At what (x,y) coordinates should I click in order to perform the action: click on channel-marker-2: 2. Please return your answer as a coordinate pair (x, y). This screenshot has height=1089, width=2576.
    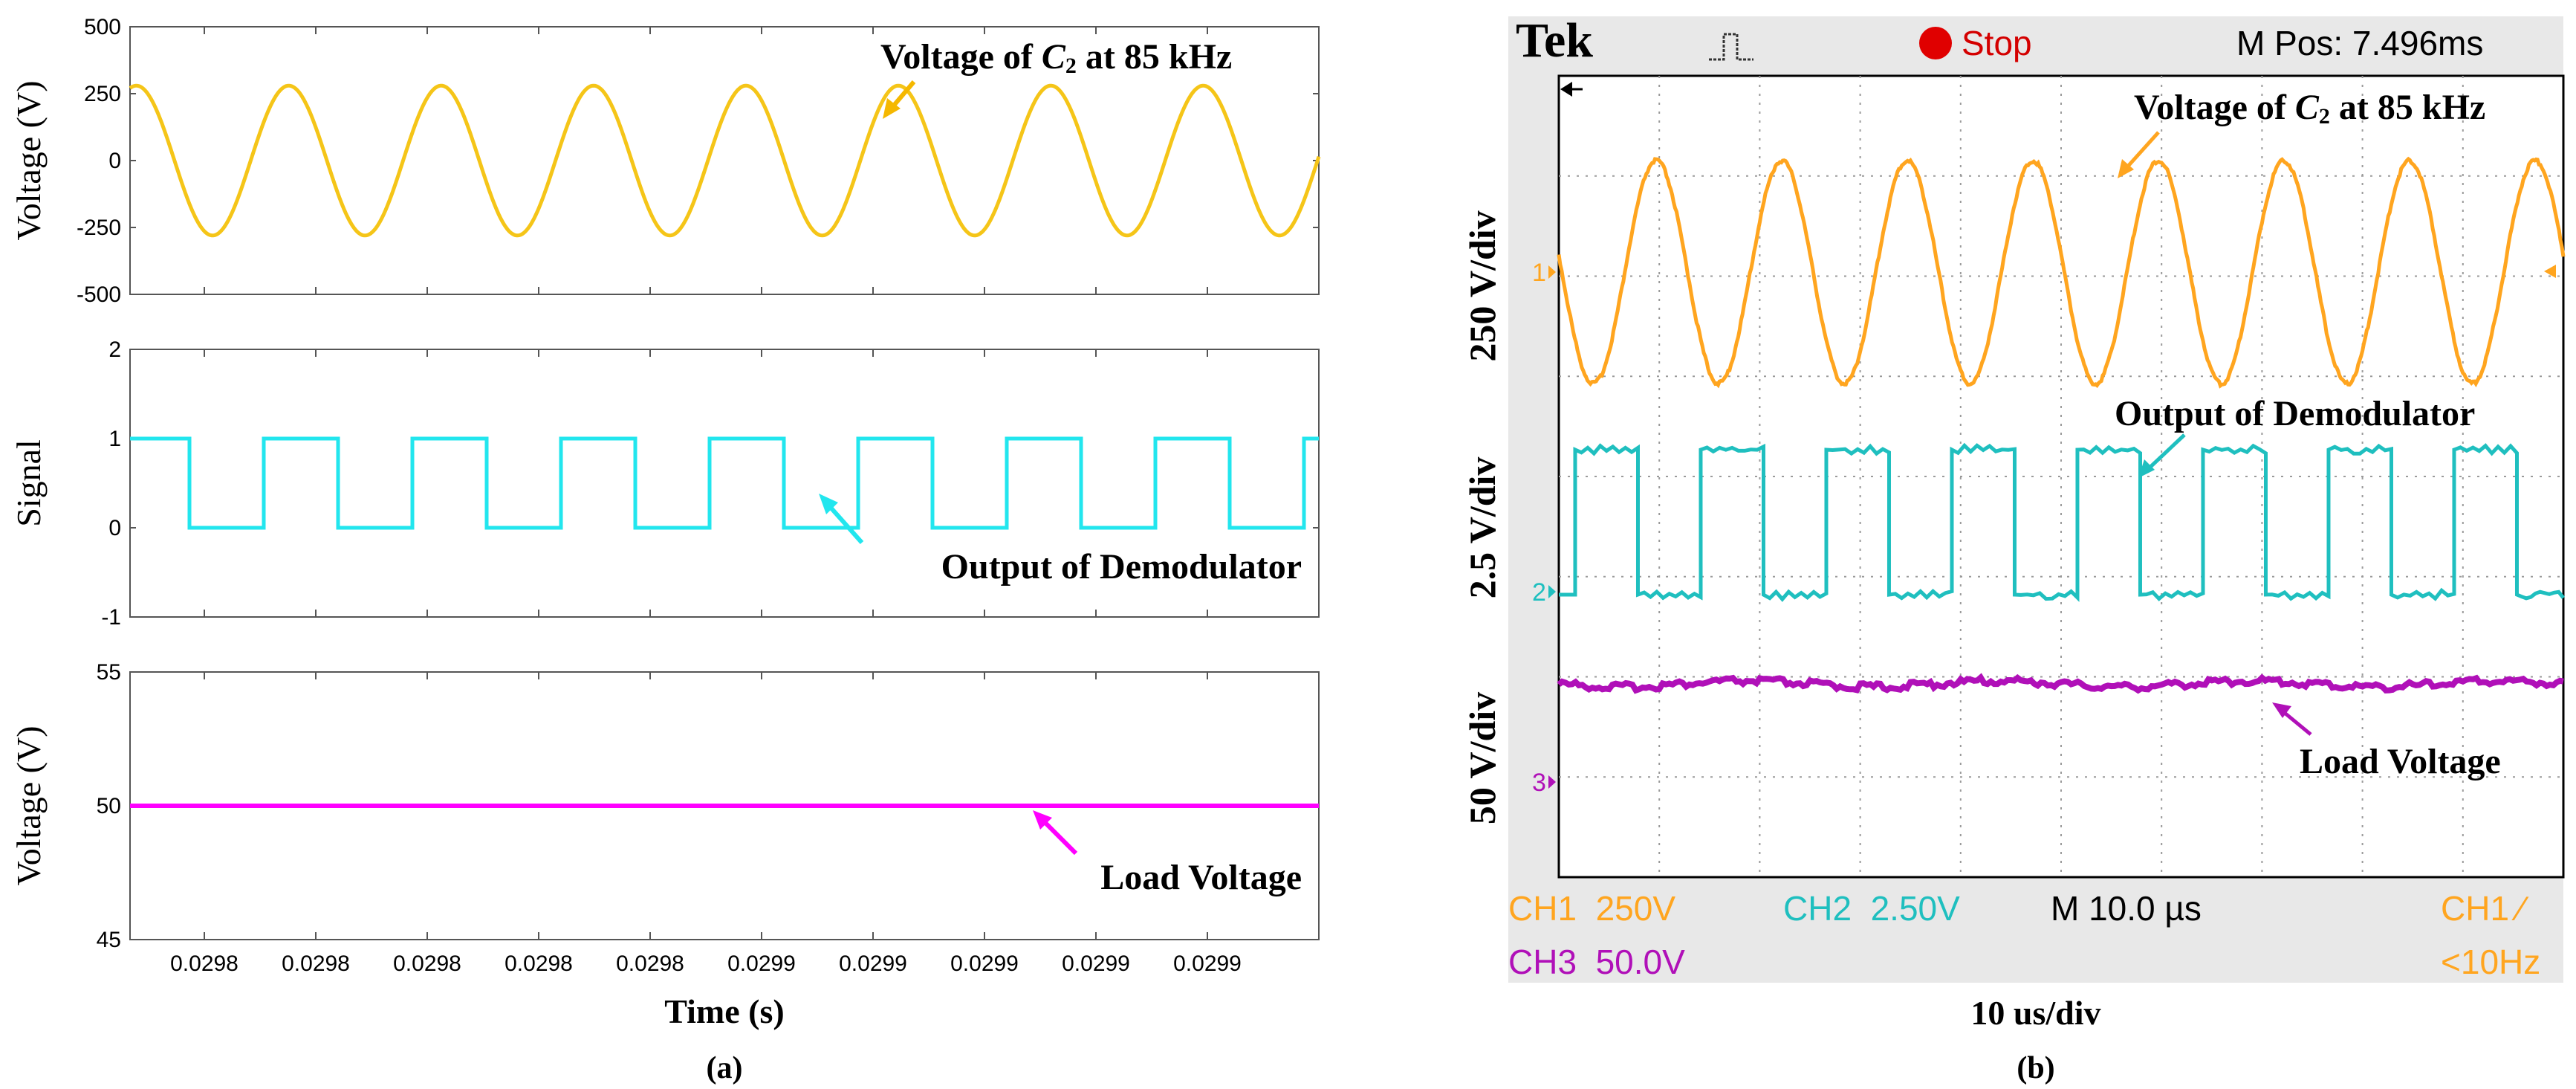
    Looking at the image, I should click on (1544, 592).